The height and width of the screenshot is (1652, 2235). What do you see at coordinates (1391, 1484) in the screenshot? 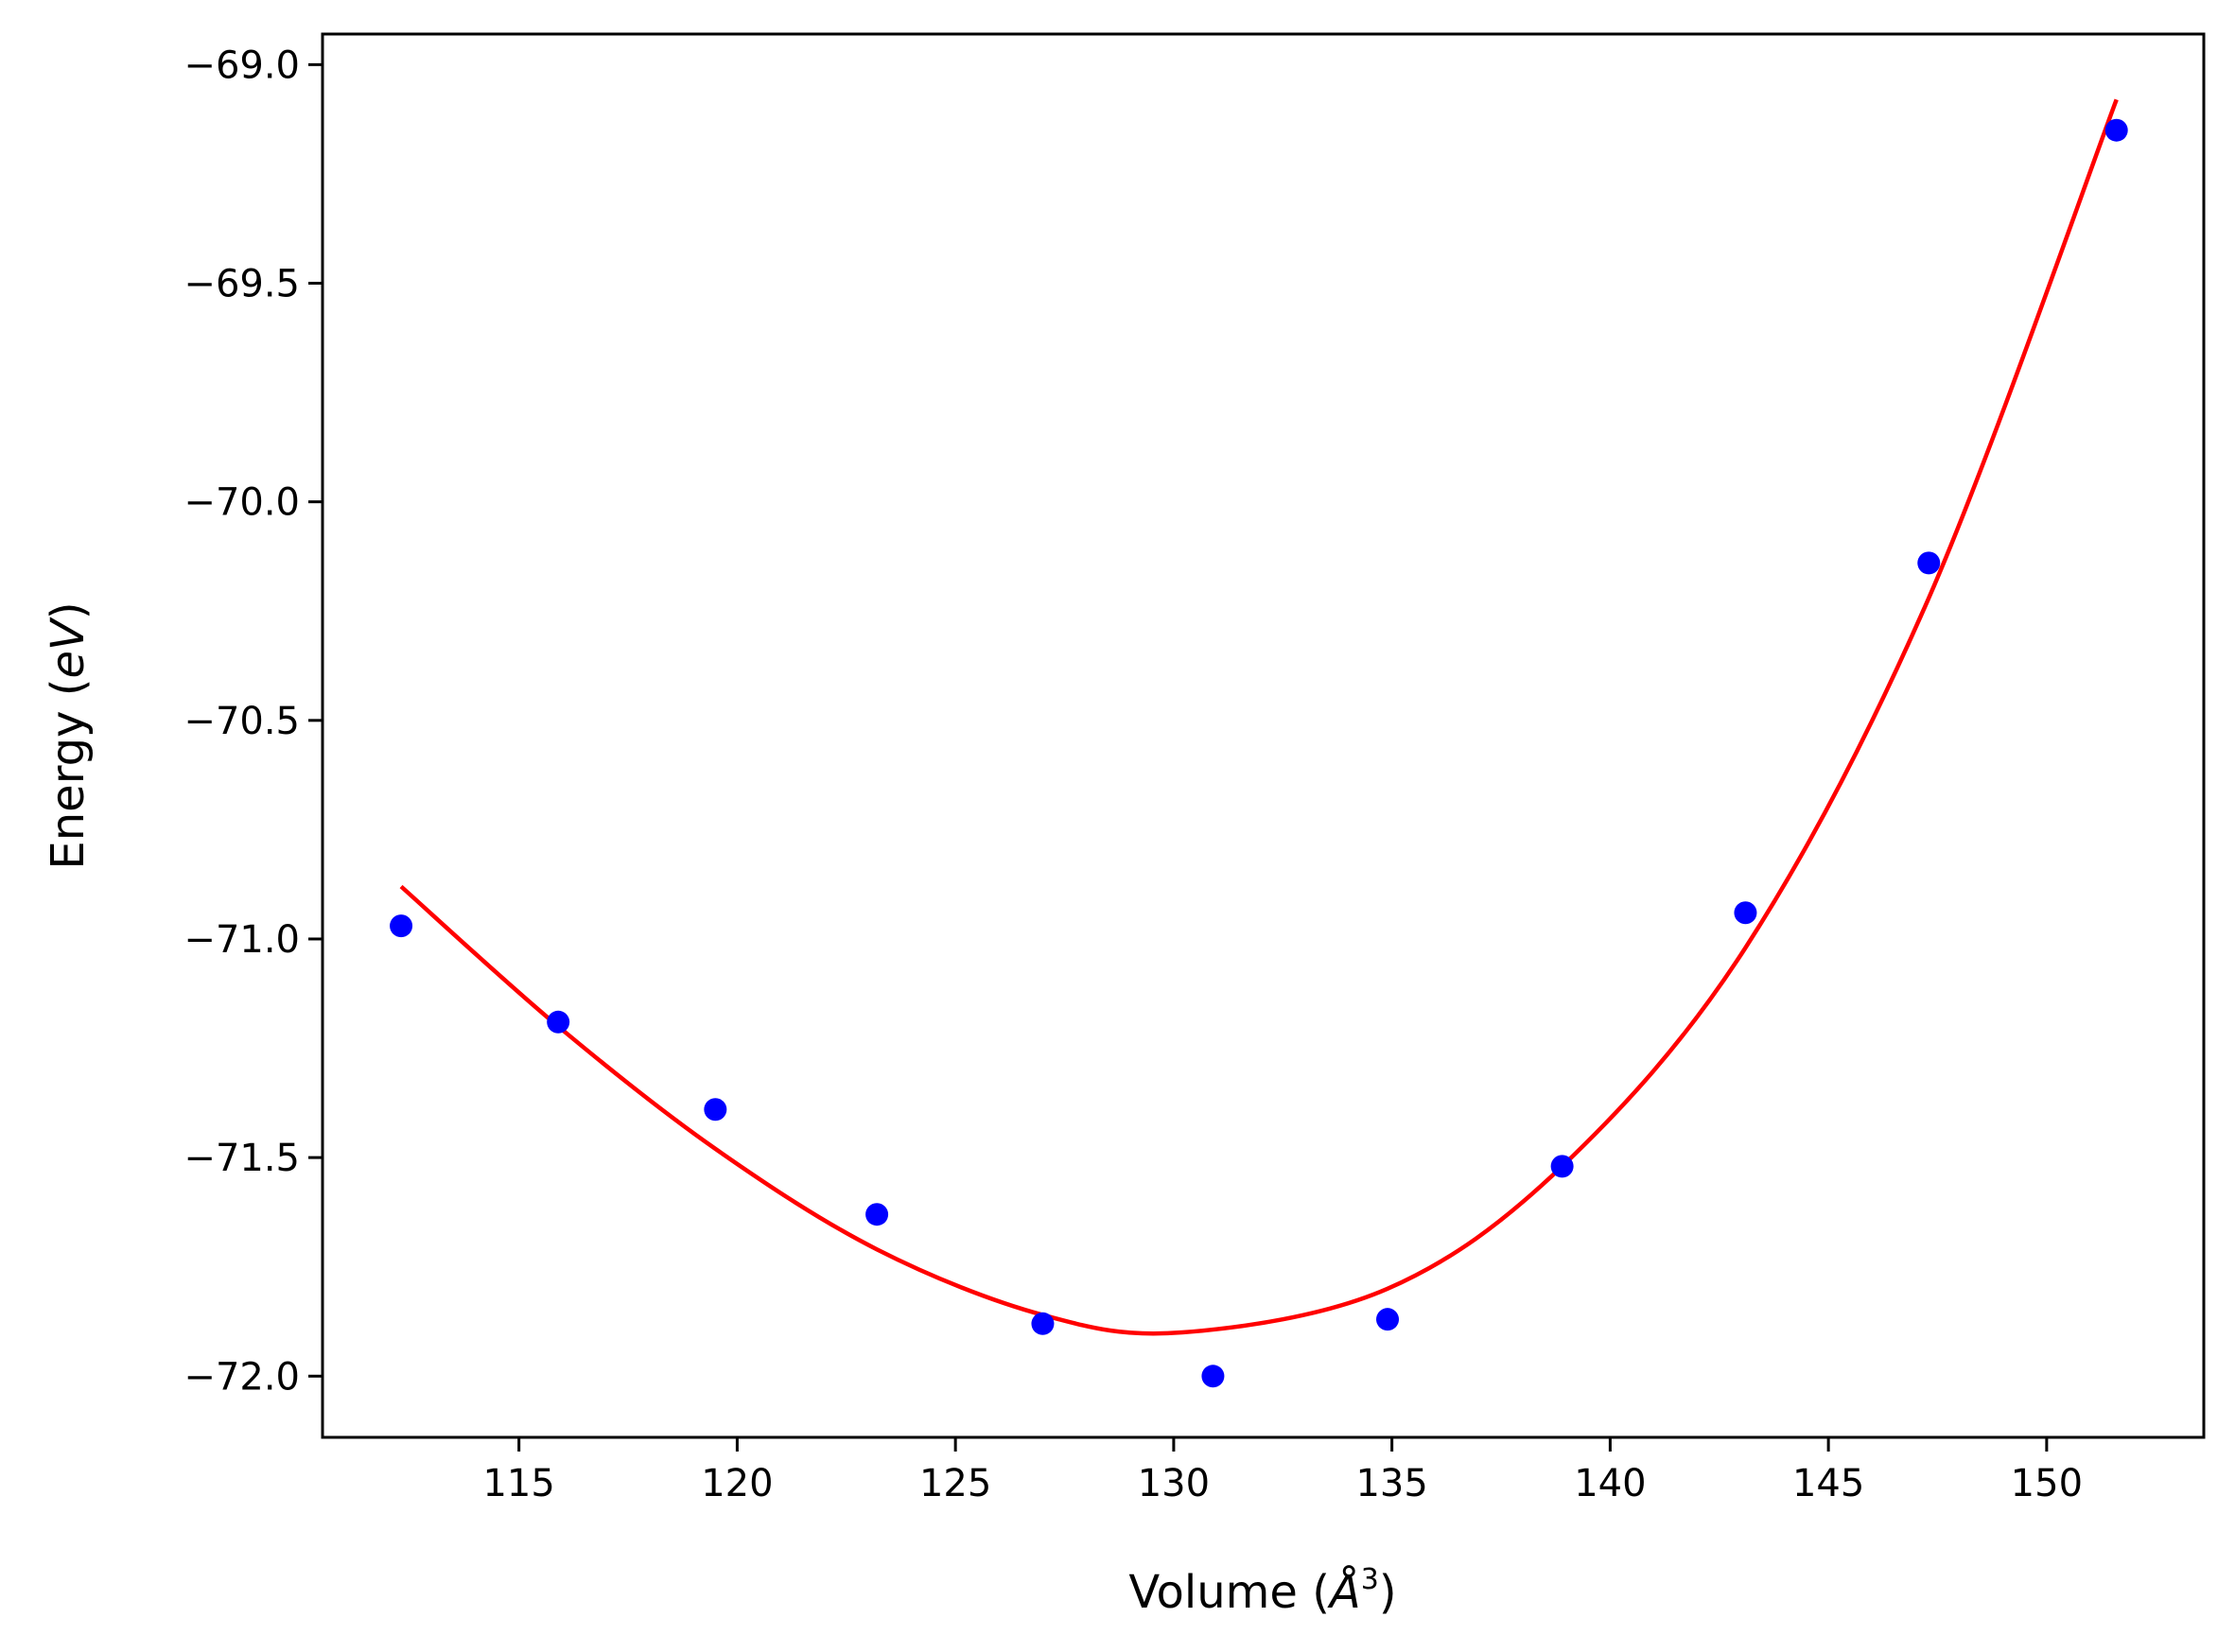
I see `x-tick-label: 135` at bounding box center [1391, 1484].